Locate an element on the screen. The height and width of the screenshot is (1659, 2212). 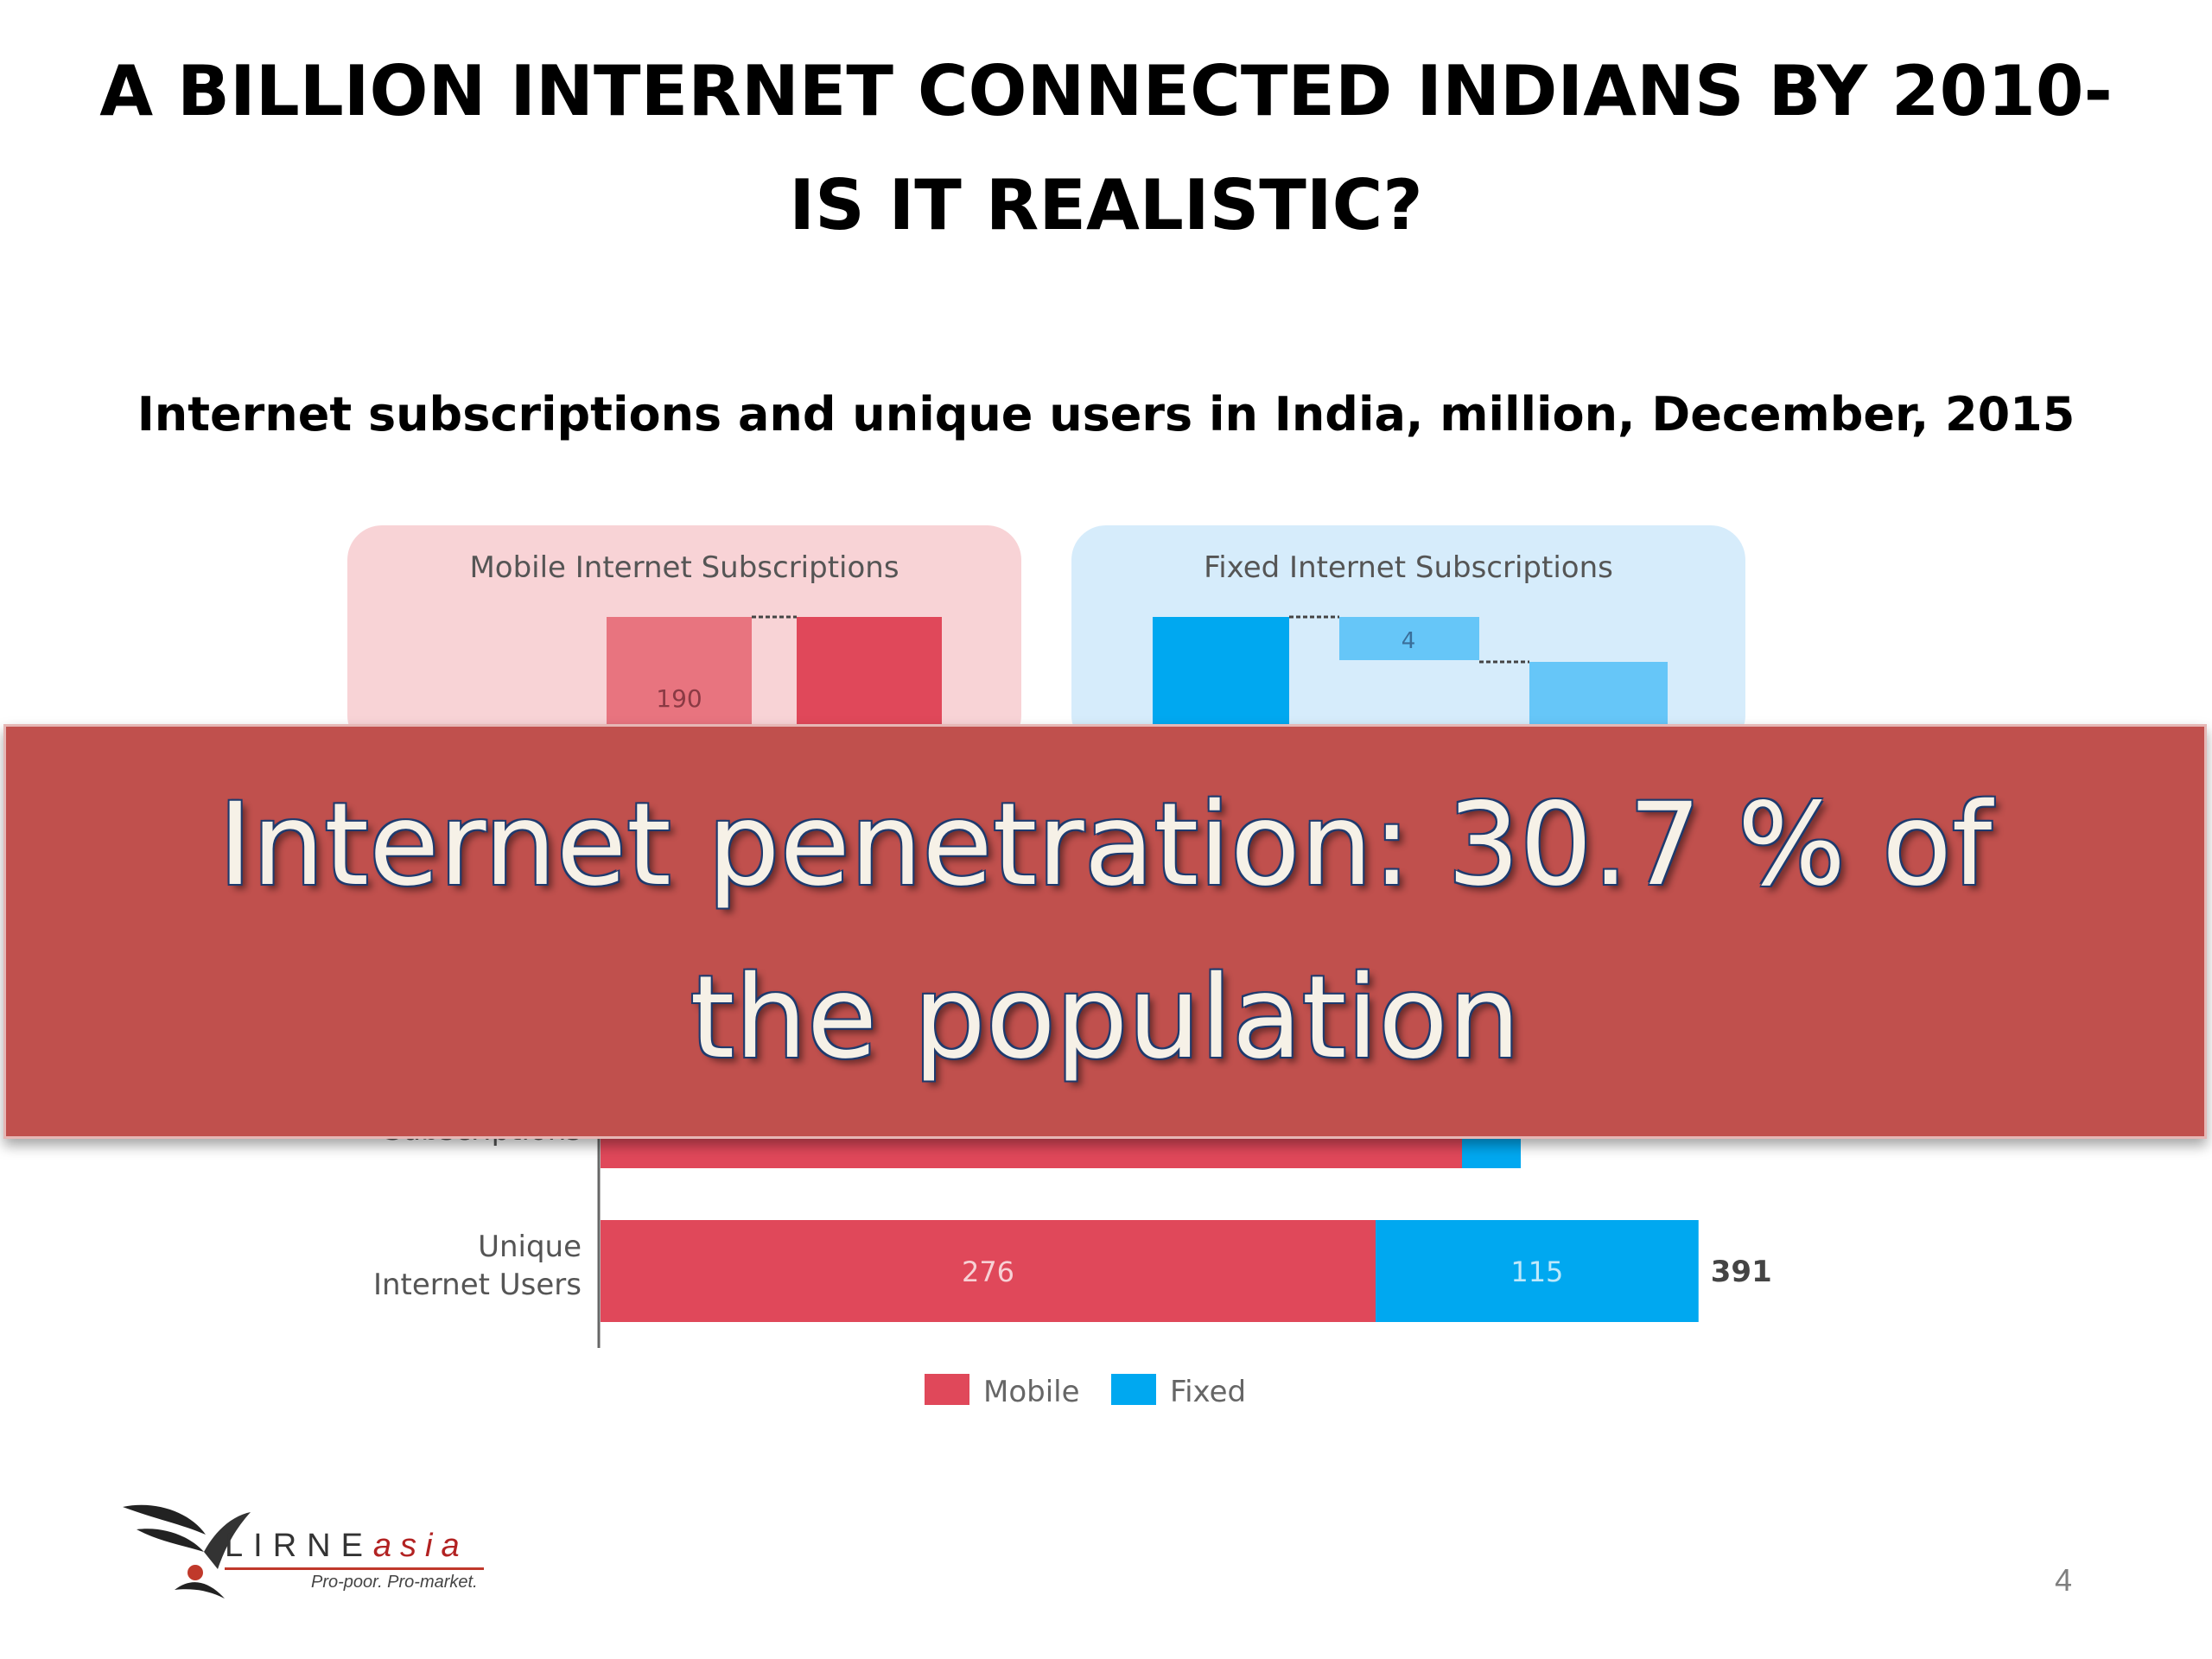
category-label: Unique is located at coordinates (530, 1247).